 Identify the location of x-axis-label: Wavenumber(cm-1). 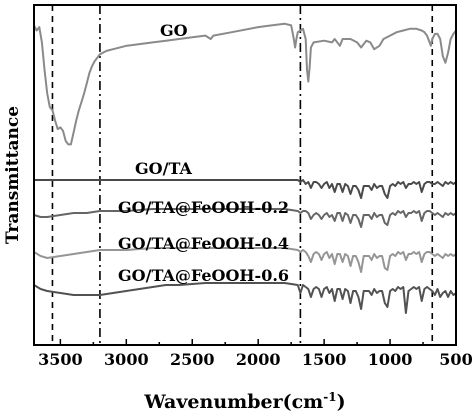
(244, 401).